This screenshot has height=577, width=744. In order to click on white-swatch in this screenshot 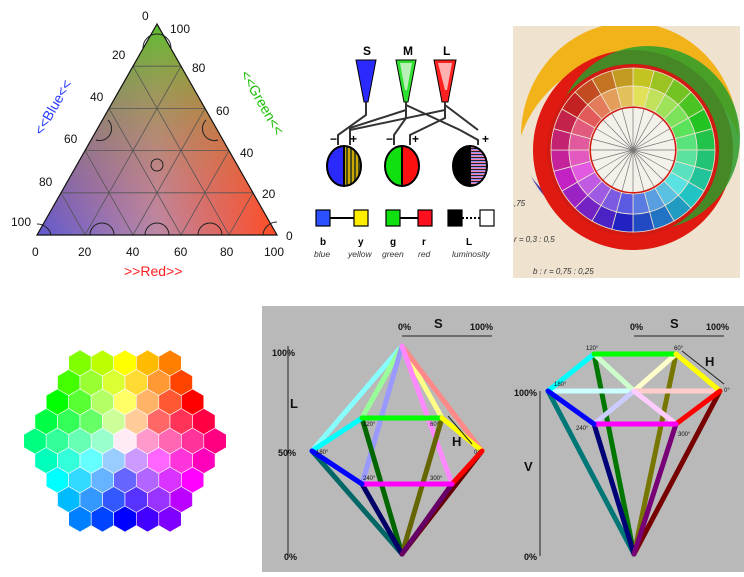, I will do `click(487, 218)`.